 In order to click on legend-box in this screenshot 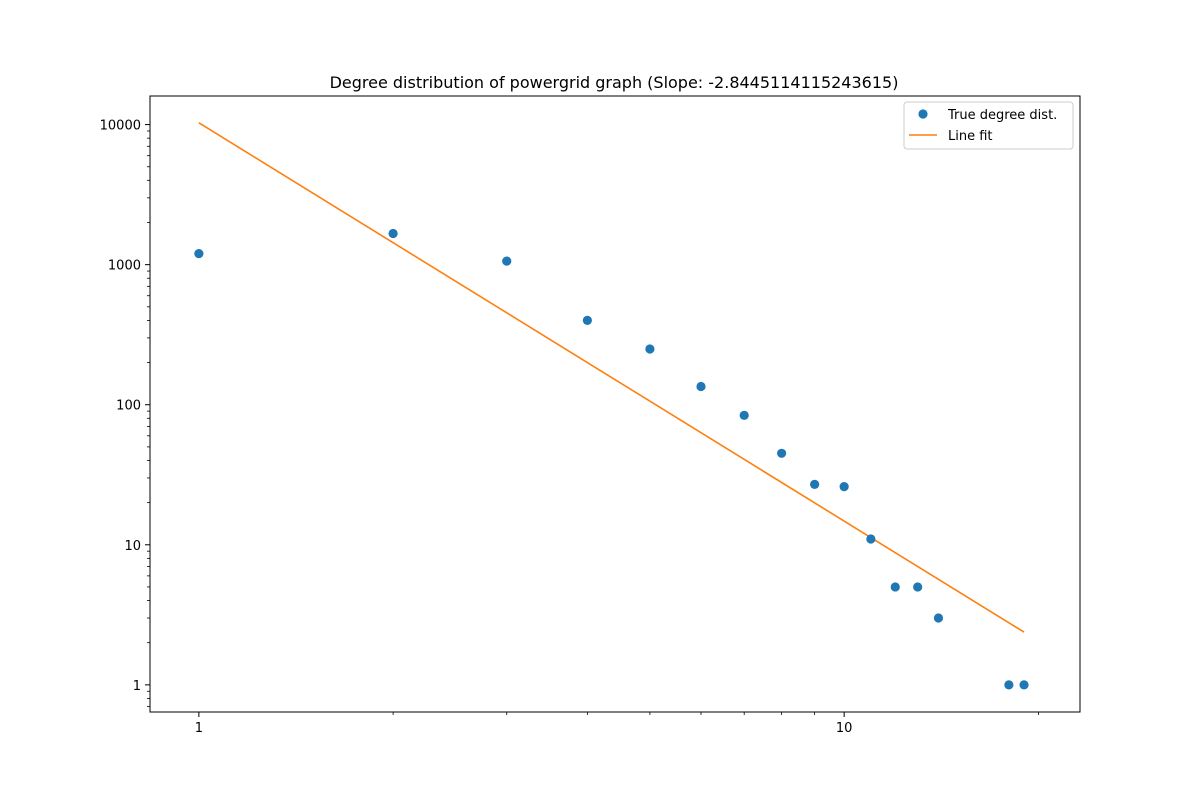, I will do `click(988, 125)`.